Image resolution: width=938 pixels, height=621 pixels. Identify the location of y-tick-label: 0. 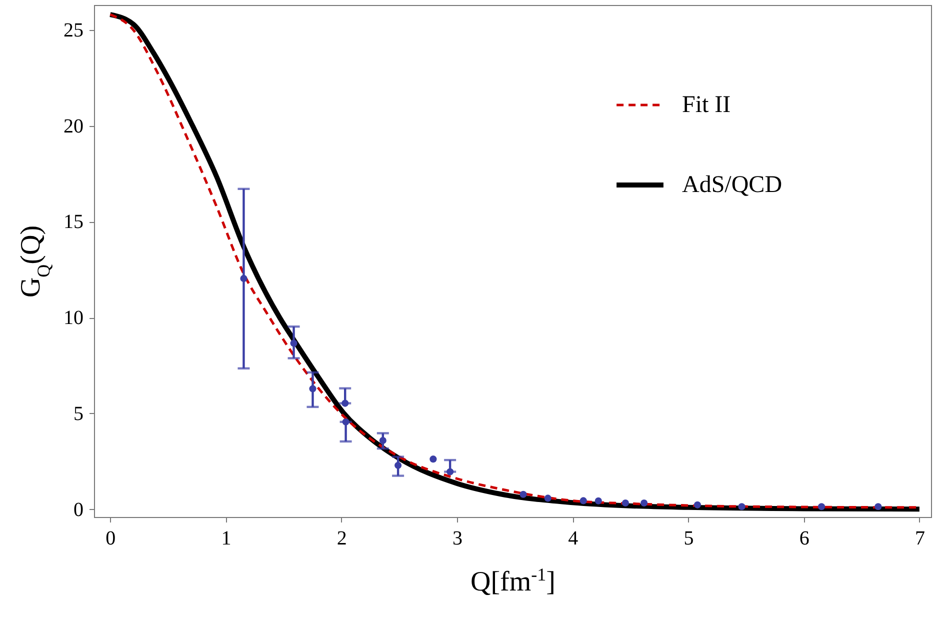
(79, 509).